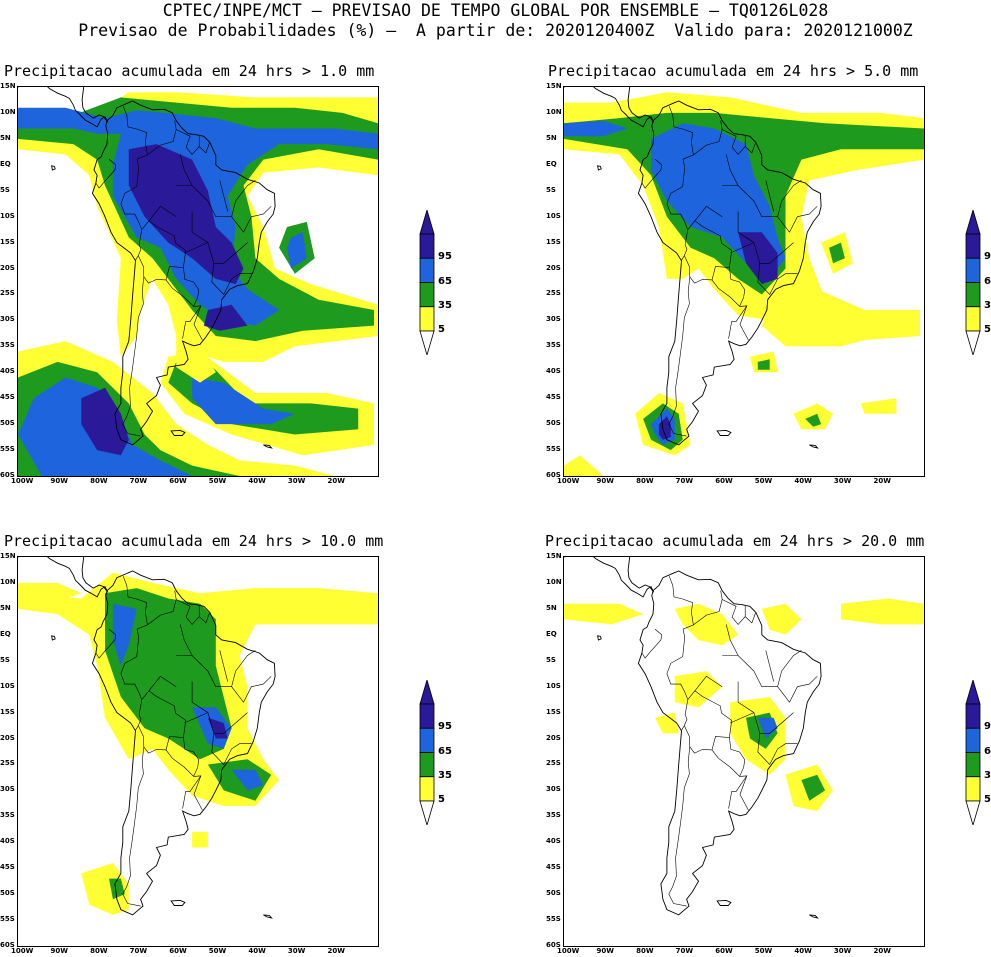 The image size is (991, 957). I want to click on latitude-label: 10S, so click(553, 215).